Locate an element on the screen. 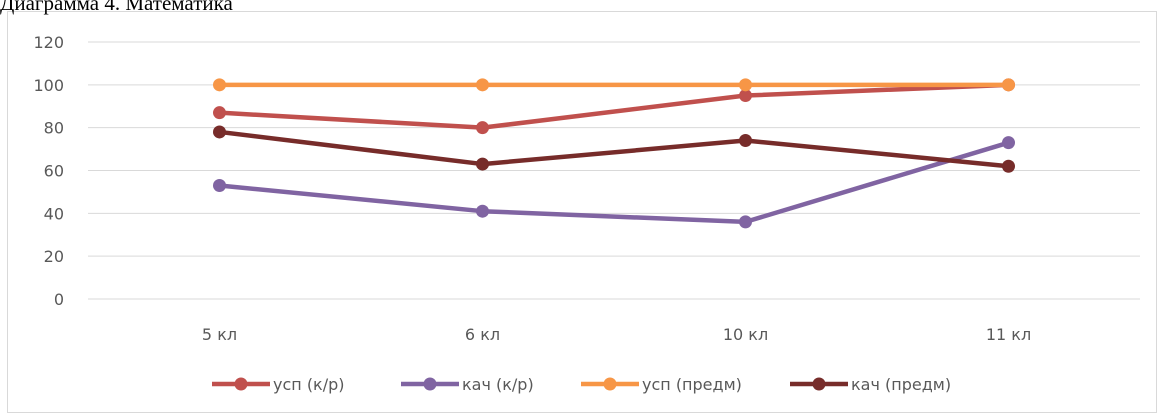 This screenshot has height=414, width=1158. x-tick-label: 5 кл is located at coordinates (219, 334).